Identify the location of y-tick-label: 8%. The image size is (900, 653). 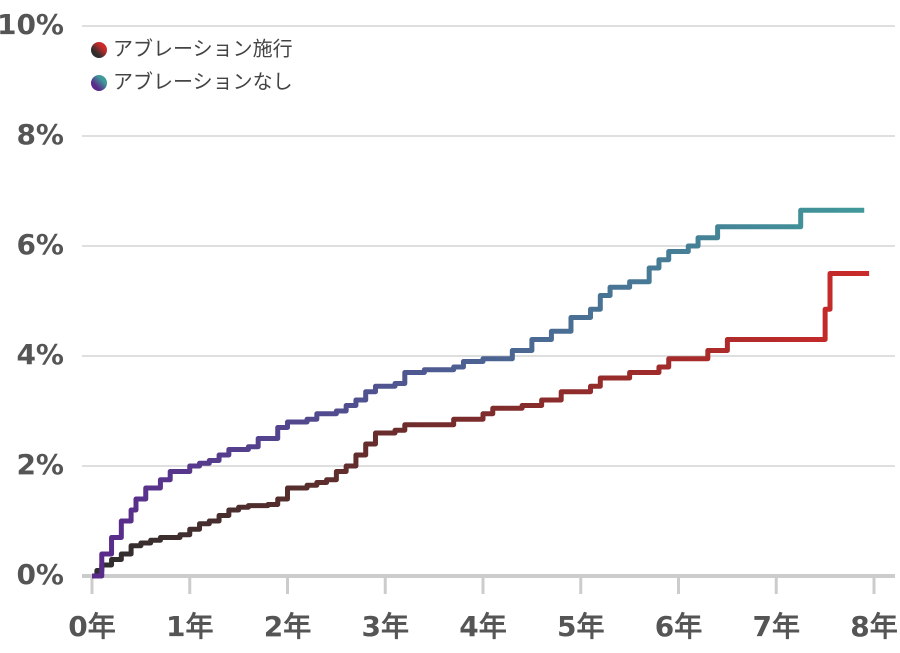
(40, 134).